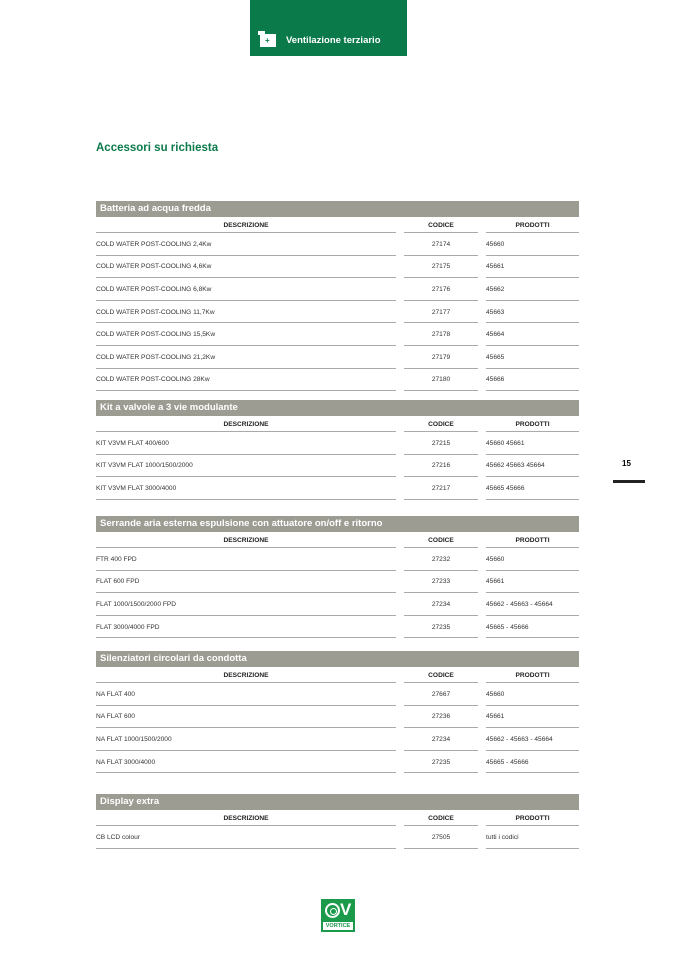  What do you see at coordinates (246, 357) in the screenshot?
I see `cell-desc: COLD WATER POST-COOLING 21,2Kw` at bounding box center [246, 357].